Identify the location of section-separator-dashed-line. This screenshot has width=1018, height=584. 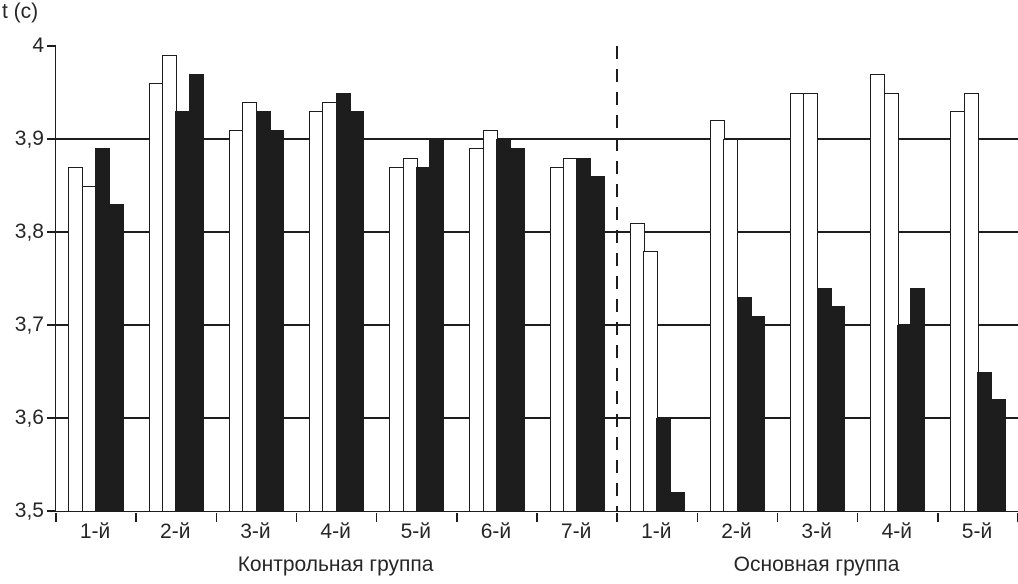
(617, 278).